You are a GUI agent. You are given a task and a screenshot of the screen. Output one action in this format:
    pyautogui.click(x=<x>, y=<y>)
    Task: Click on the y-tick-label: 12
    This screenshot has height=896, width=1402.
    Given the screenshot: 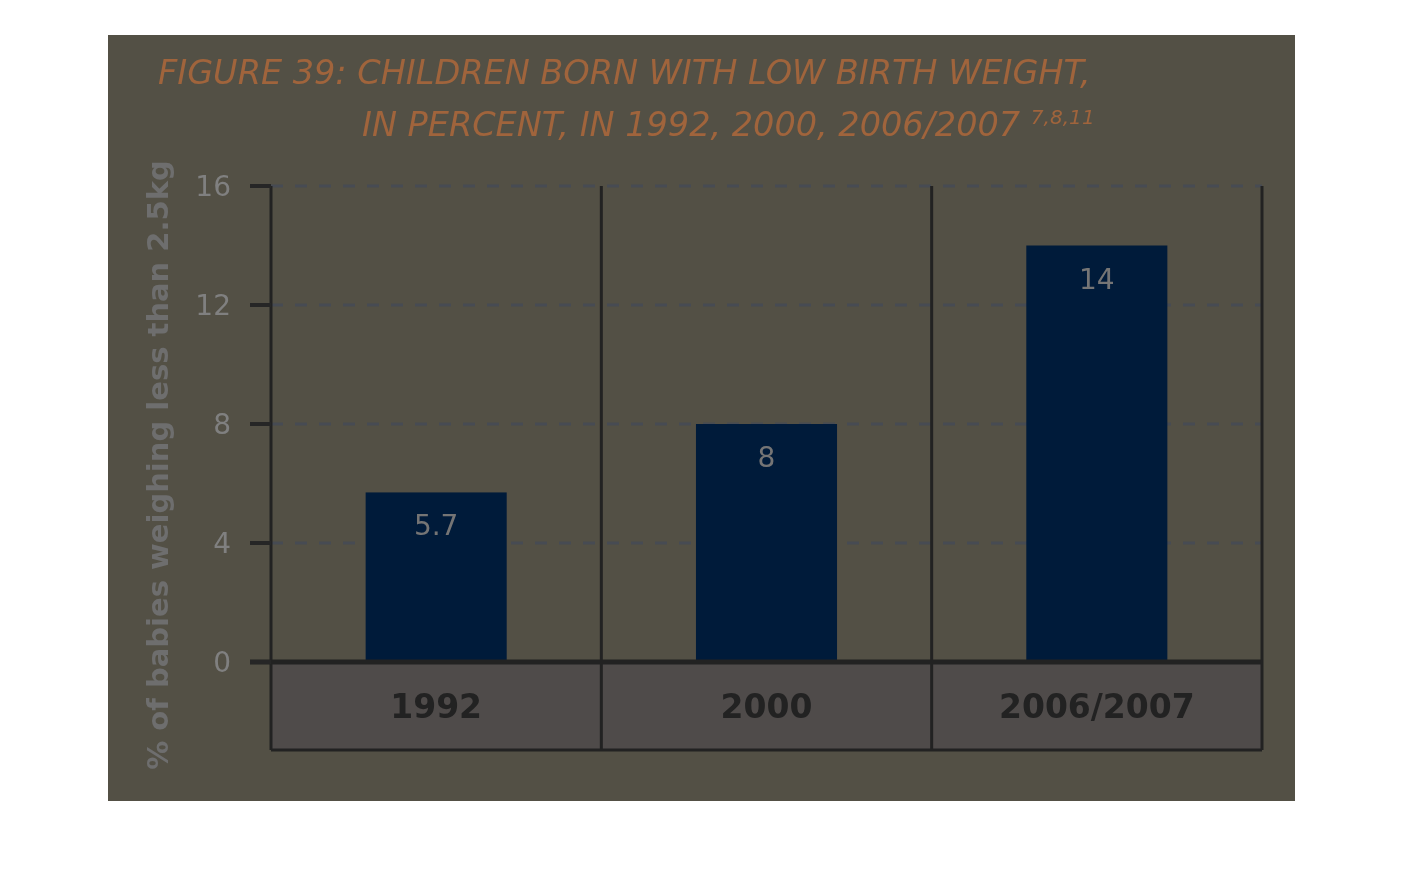 What is the action you would take?
    pyautogui.click(x=213, y=306)
    